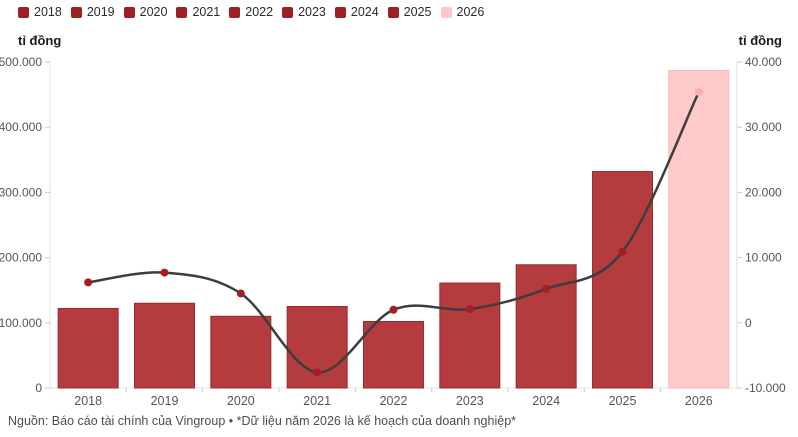 The width and height of the screenshot is (798, 437). I want to click on x-axis-label: 2021, so click(317, 401).